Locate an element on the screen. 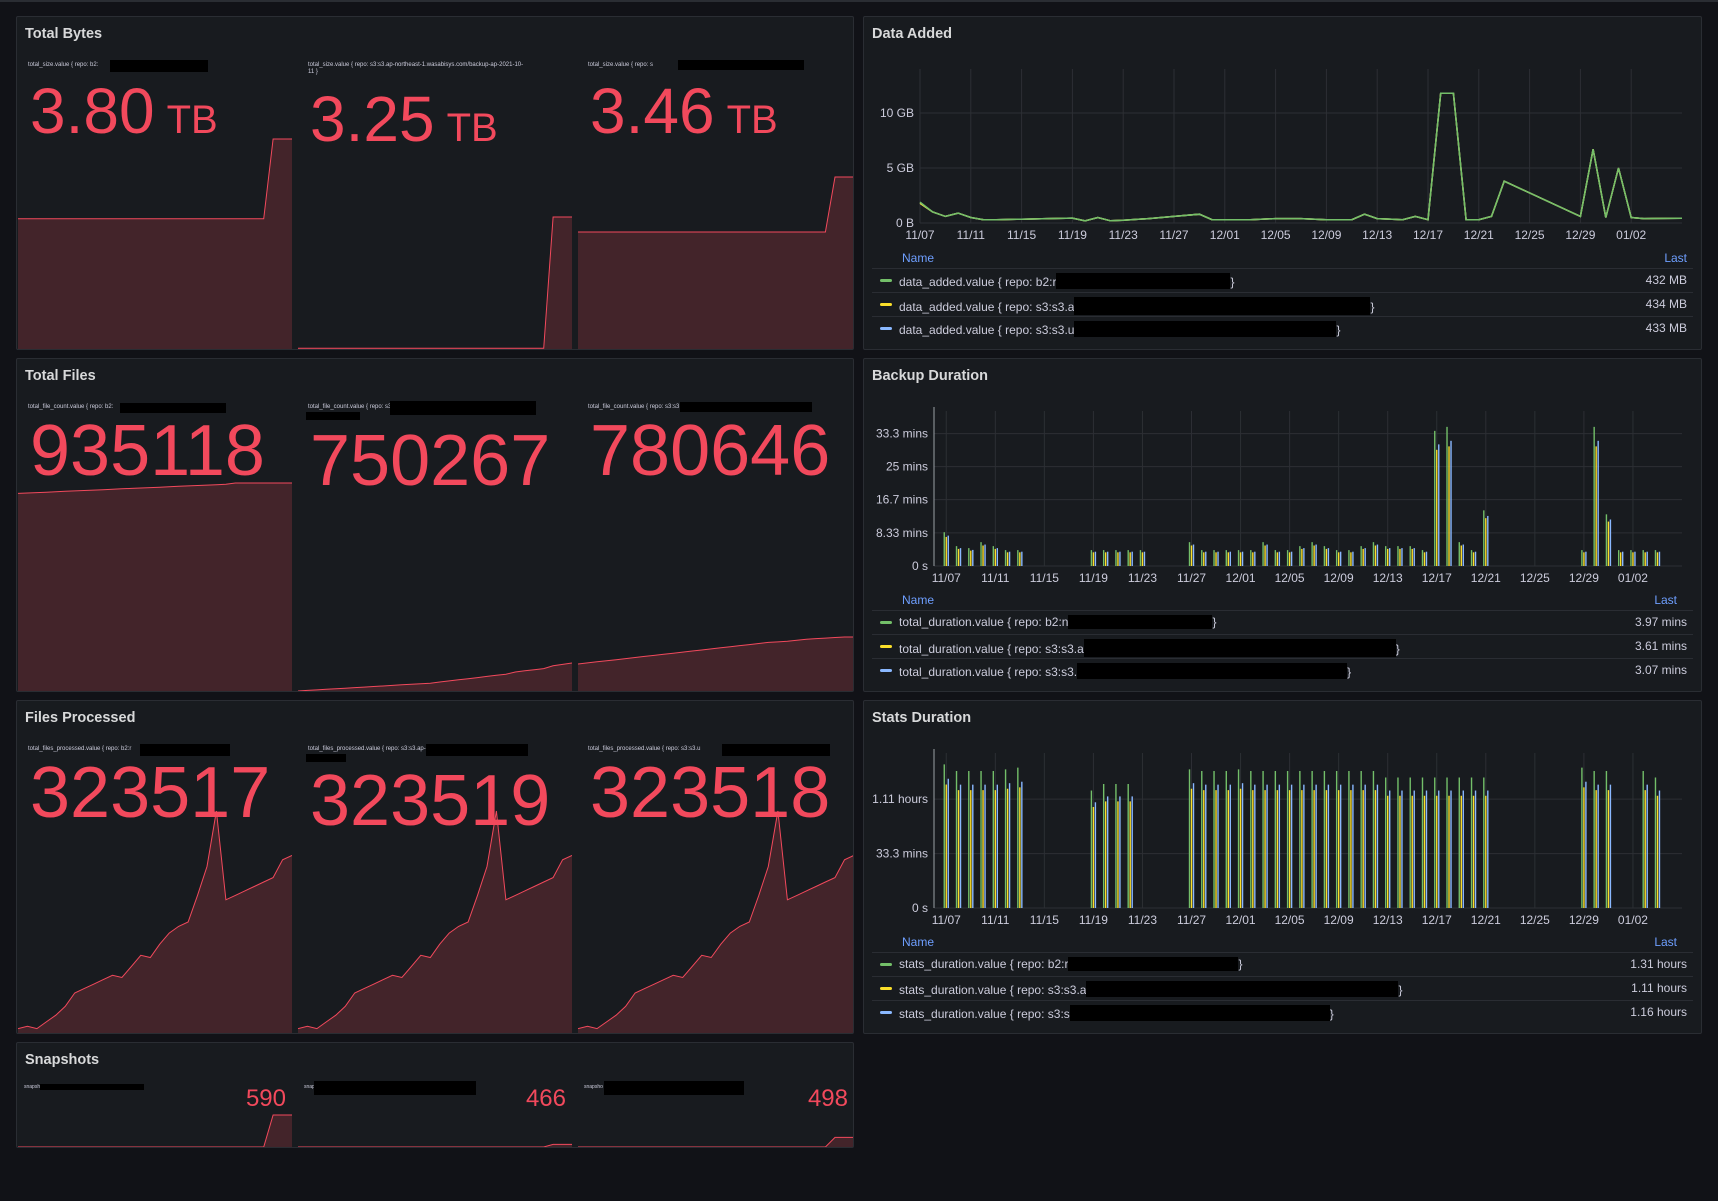 The width and height of the screenshot is (1718, 1201). stat-b2: total_size.value { repo: b2: 3.80 TB is located at coordinates (155, 204).